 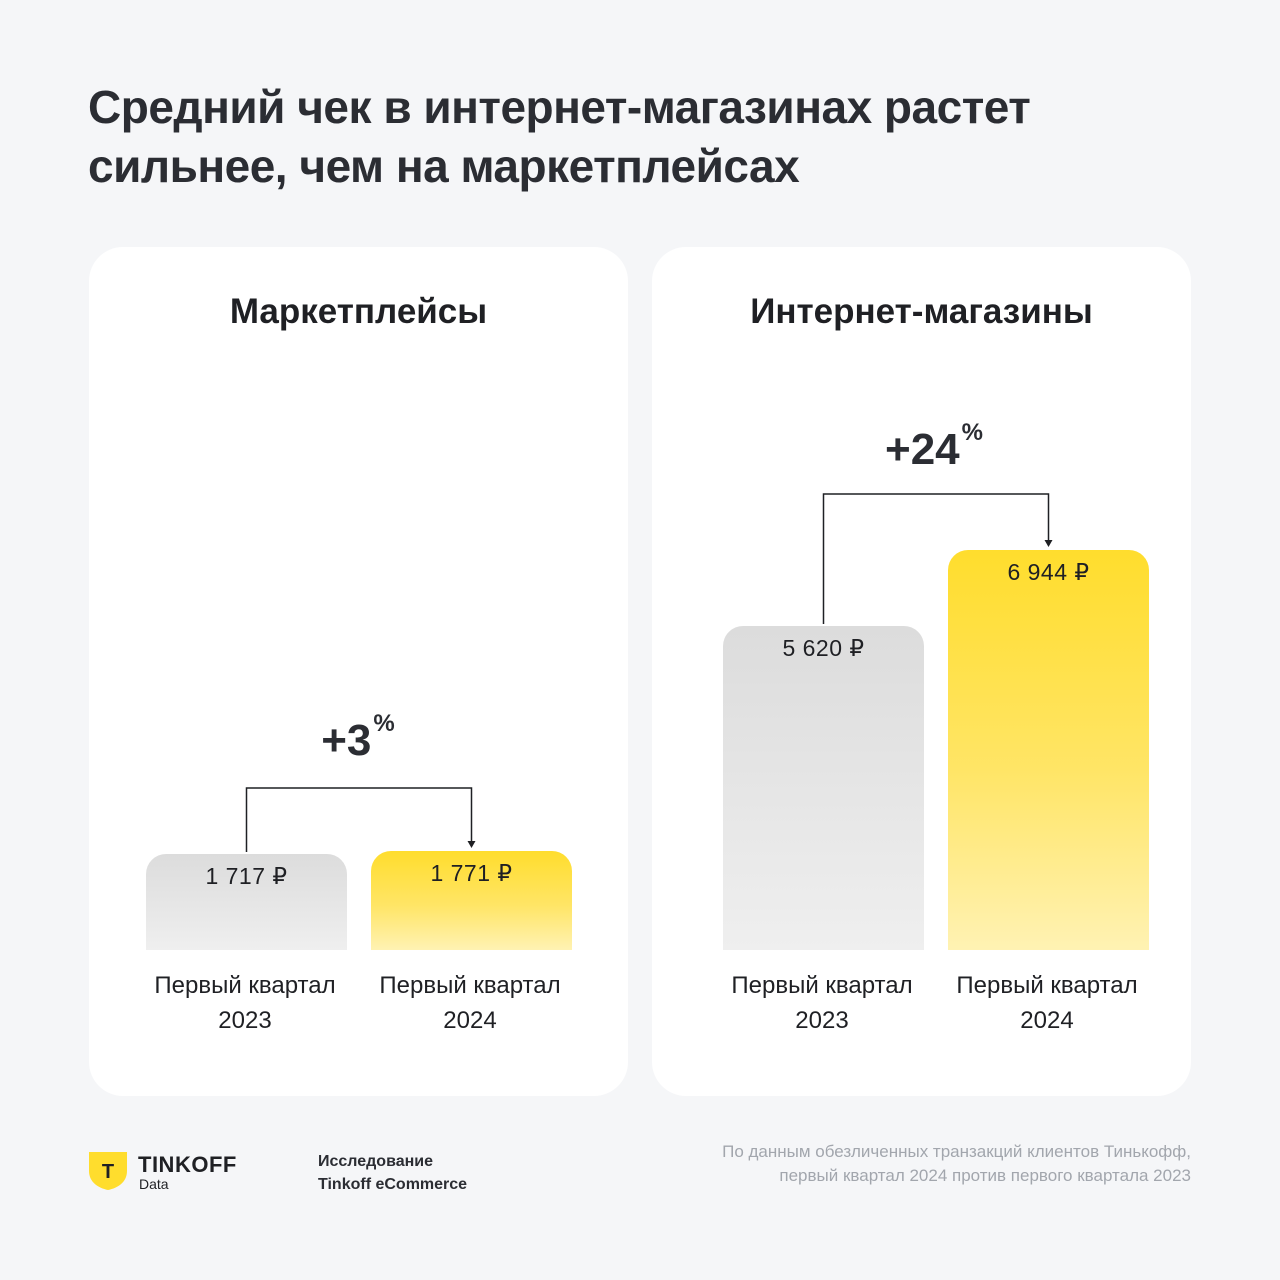 What do you see at coordinates (822, 1003) in the screenshot?
I see `category-label-online-stores-2023: Первый квартал 2023` at bounding box center [822, 1003].